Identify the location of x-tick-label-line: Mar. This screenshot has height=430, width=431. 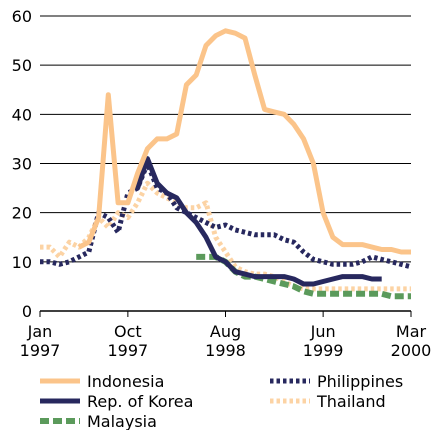
(411, 331).